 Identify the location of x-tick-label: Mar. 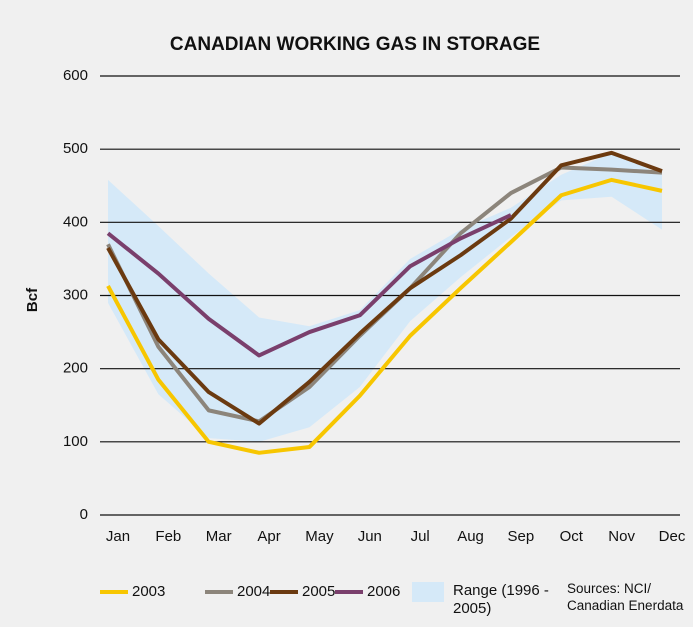
(219, 536).